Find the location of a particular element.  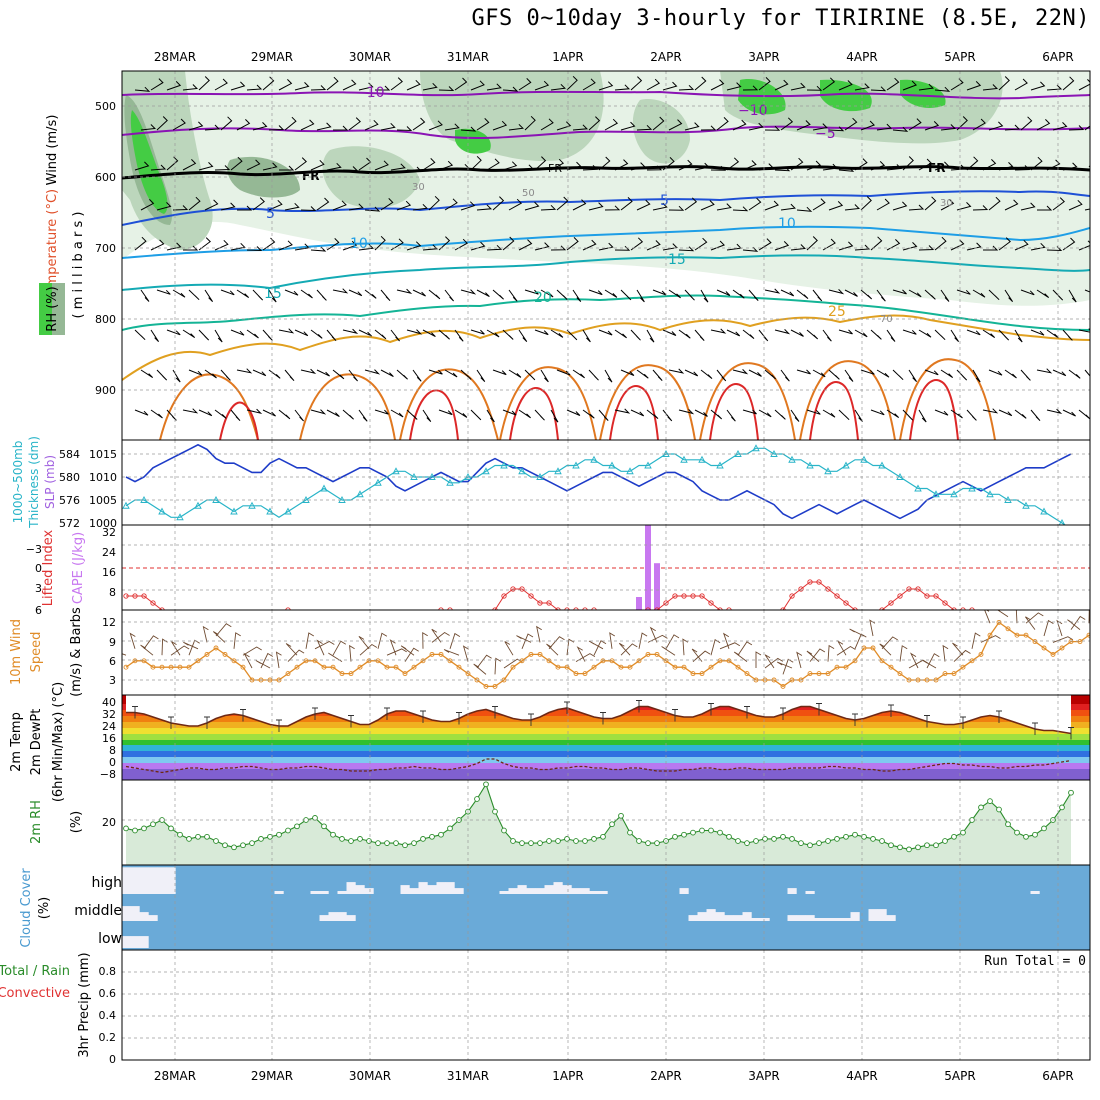

upper-ytick: 800 is located at coordinates (105, 319).